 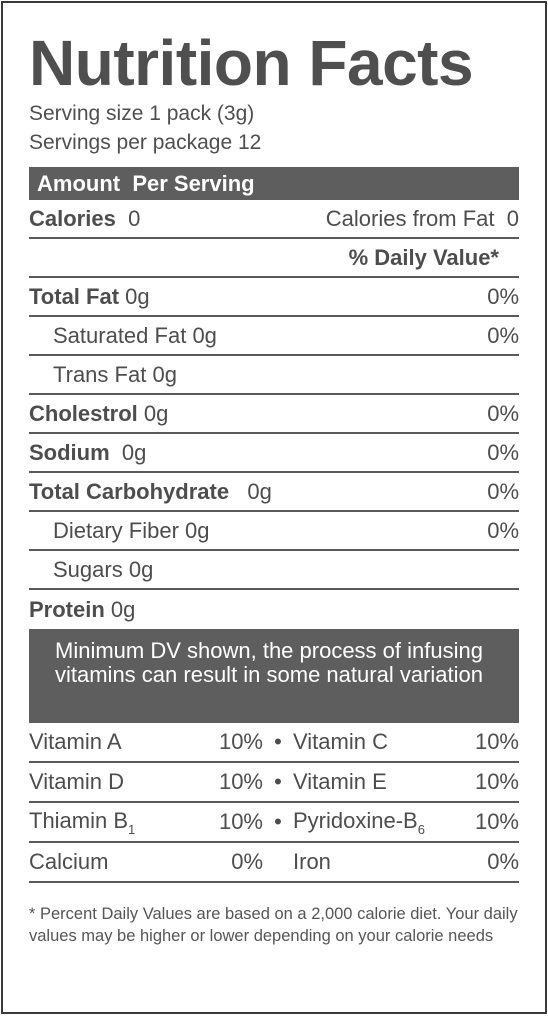 What do you see at coordinates (100, 374) in the screenshot?
I see `nutrient-label: Trans Fat` at bounding box center [100, 374].